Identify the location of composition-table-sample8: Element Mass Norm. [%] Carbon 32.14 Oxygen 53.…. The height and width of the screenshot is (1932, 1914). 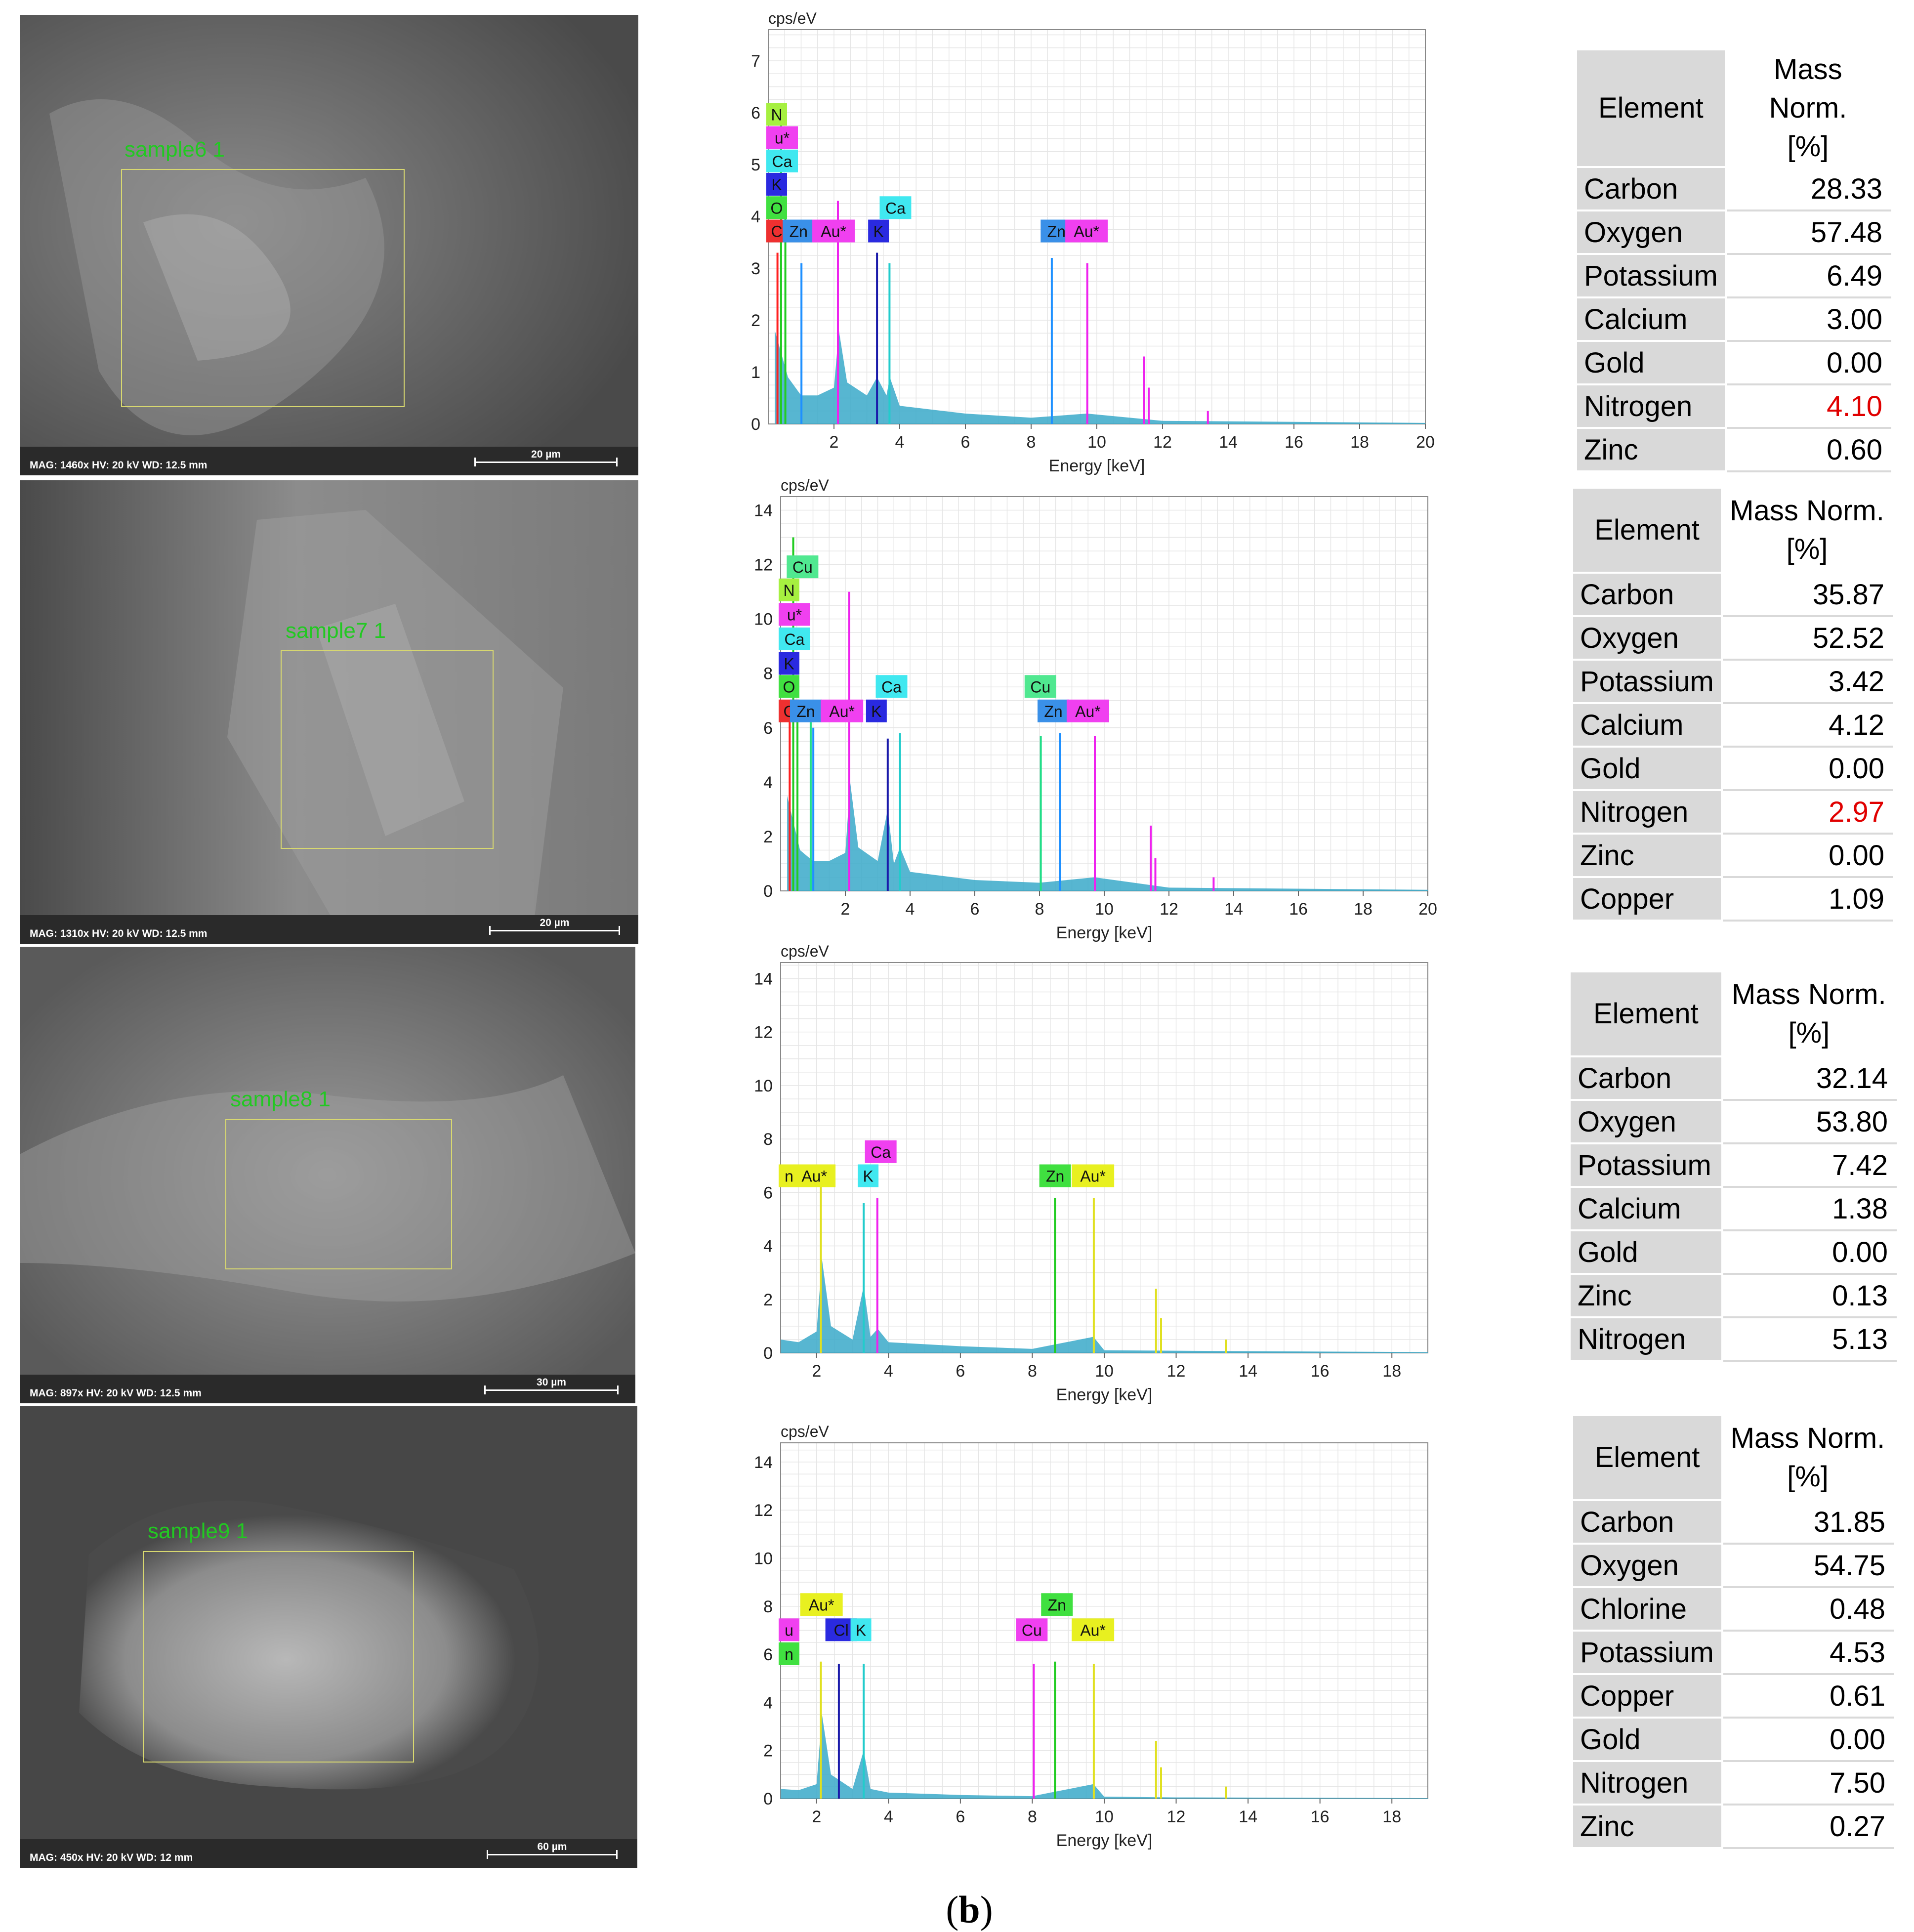
(1733, 1166).